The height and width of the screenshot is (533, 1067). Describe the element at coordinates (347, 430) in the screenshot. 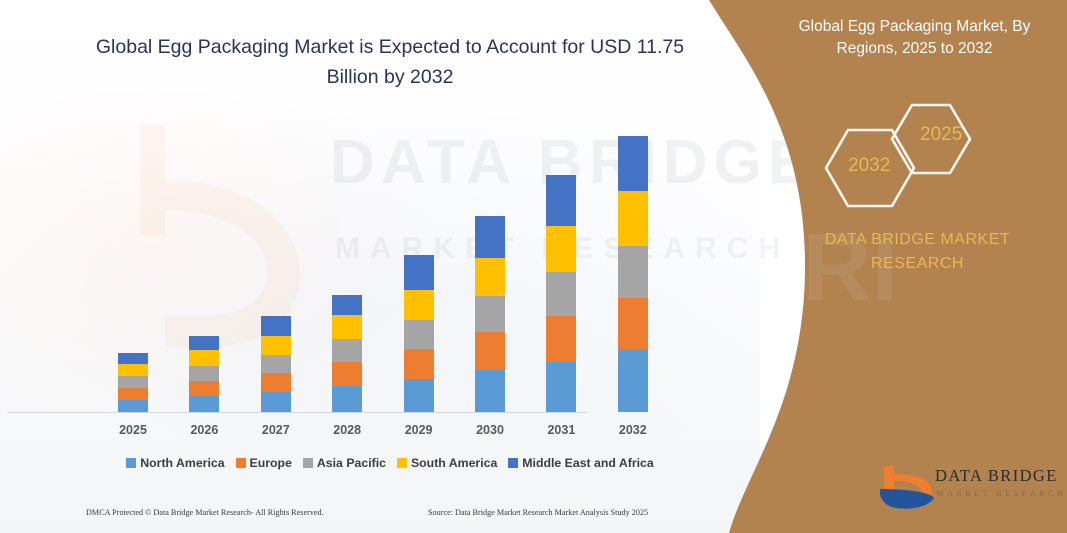

I see `x-axis-label-2028: 2028` at that location.